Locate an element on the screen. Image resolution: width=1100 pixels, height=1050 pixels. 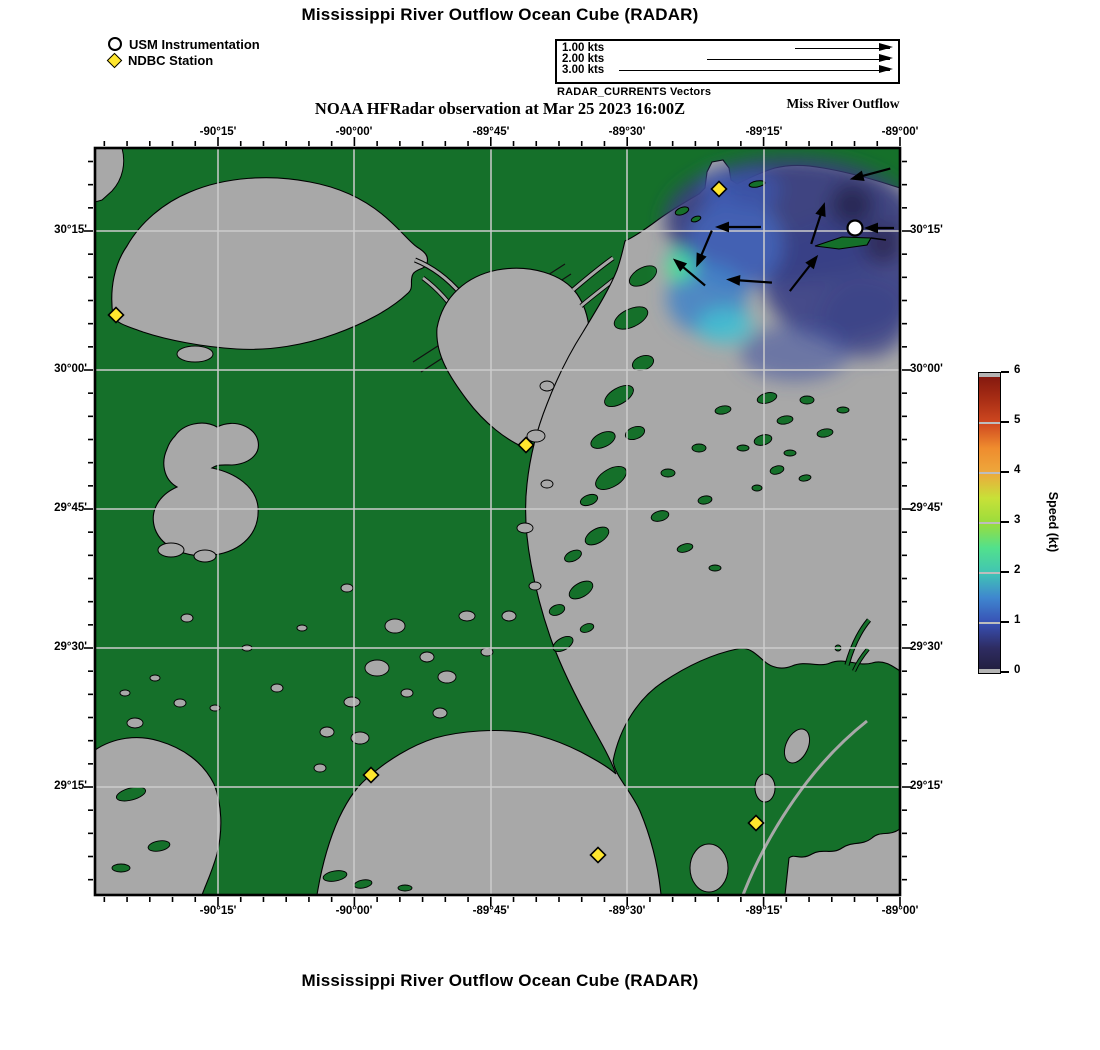
y-axis-label-left: 30°00' is located at coordinates (70, 369).